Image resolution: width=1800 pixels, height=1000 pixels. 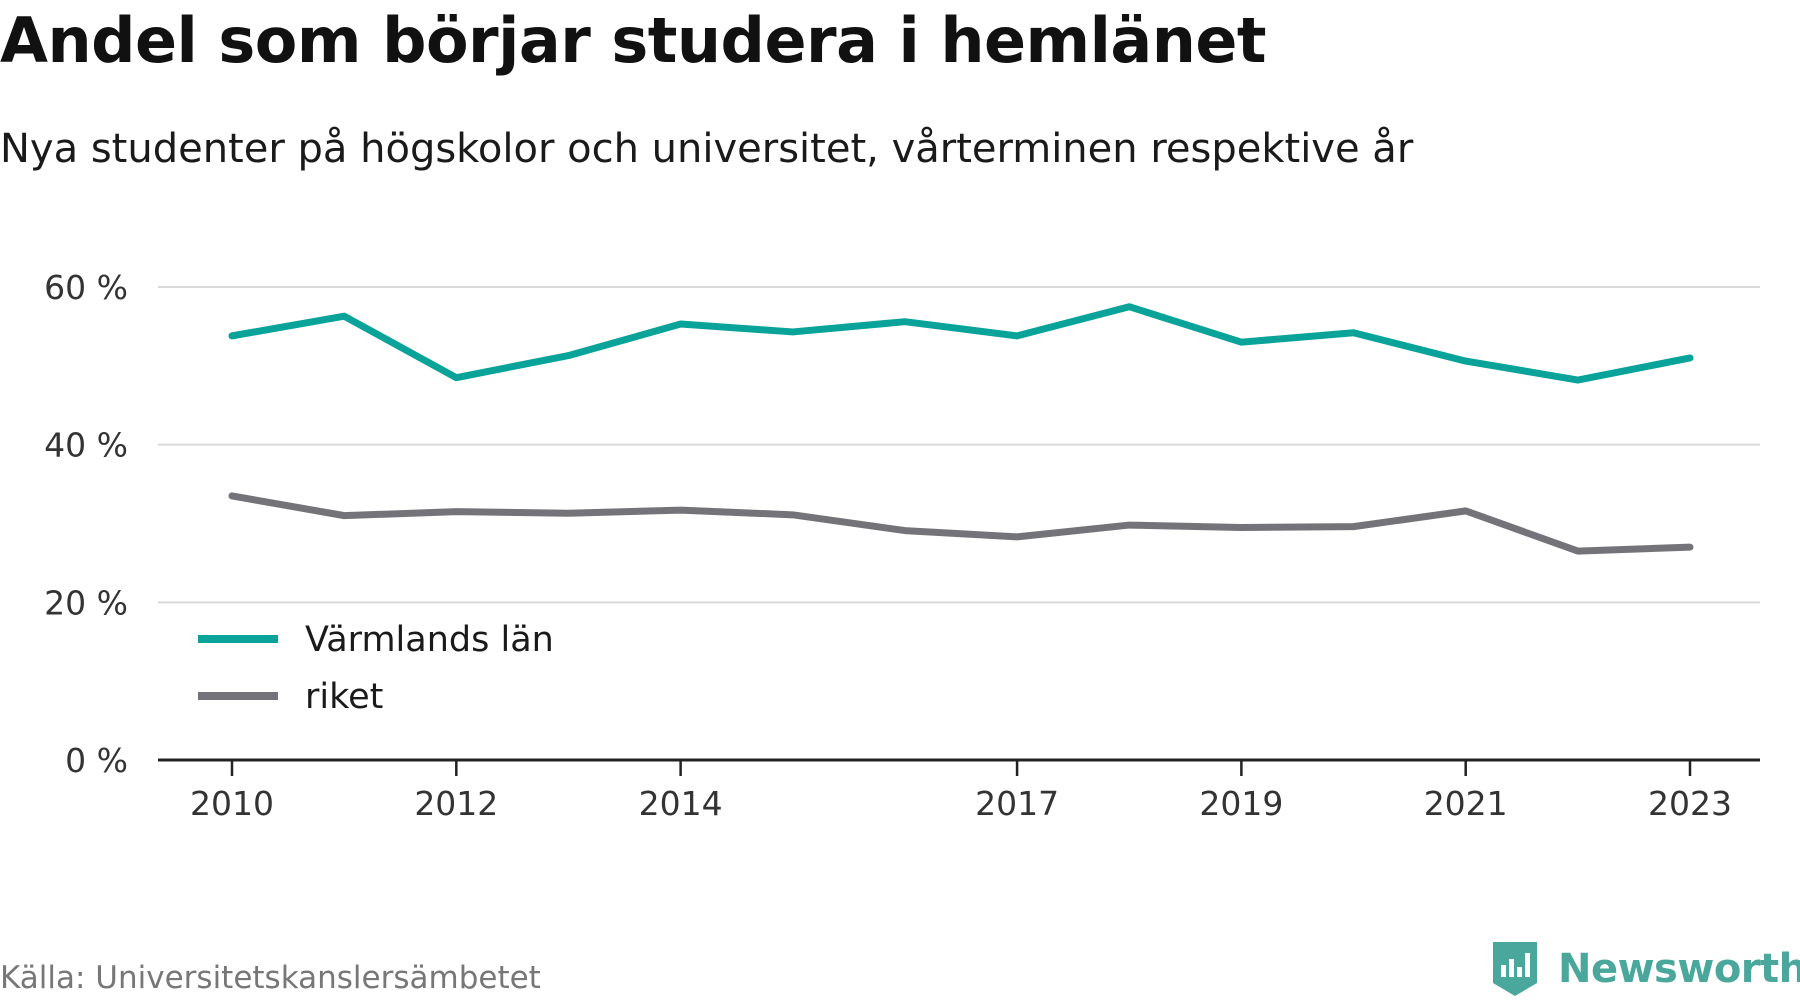 What do you see at coordinates (86, 287) in the screenshot?
I see `y-tick-label: 60 %` at bounding box center [86, 287].